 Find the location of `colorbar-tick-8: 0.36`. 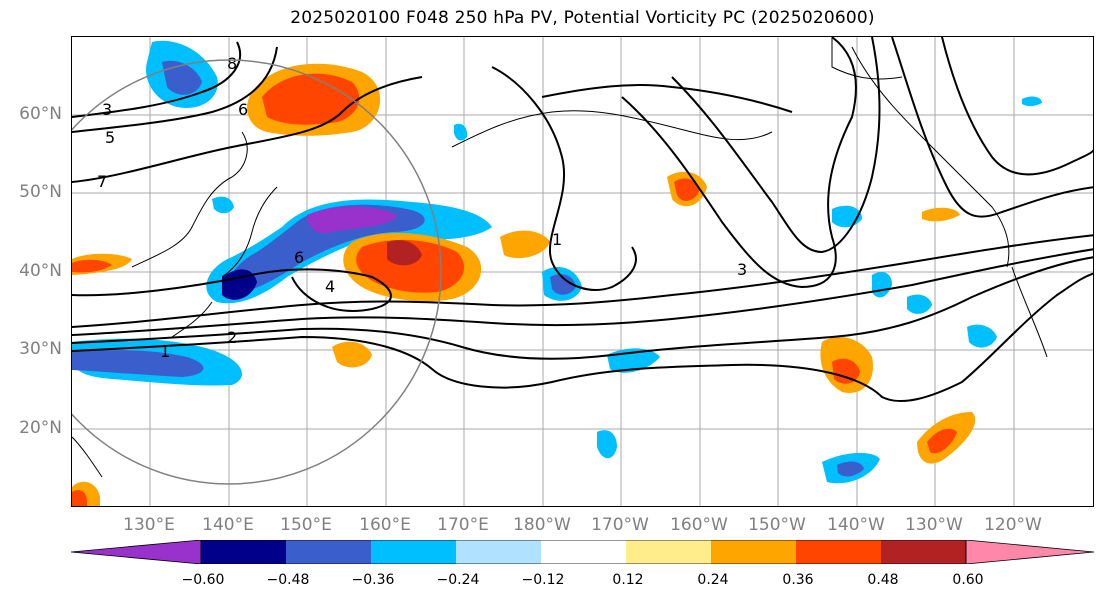

colorbar-tick-8: 0.36 is located at coordinates (798, 580).